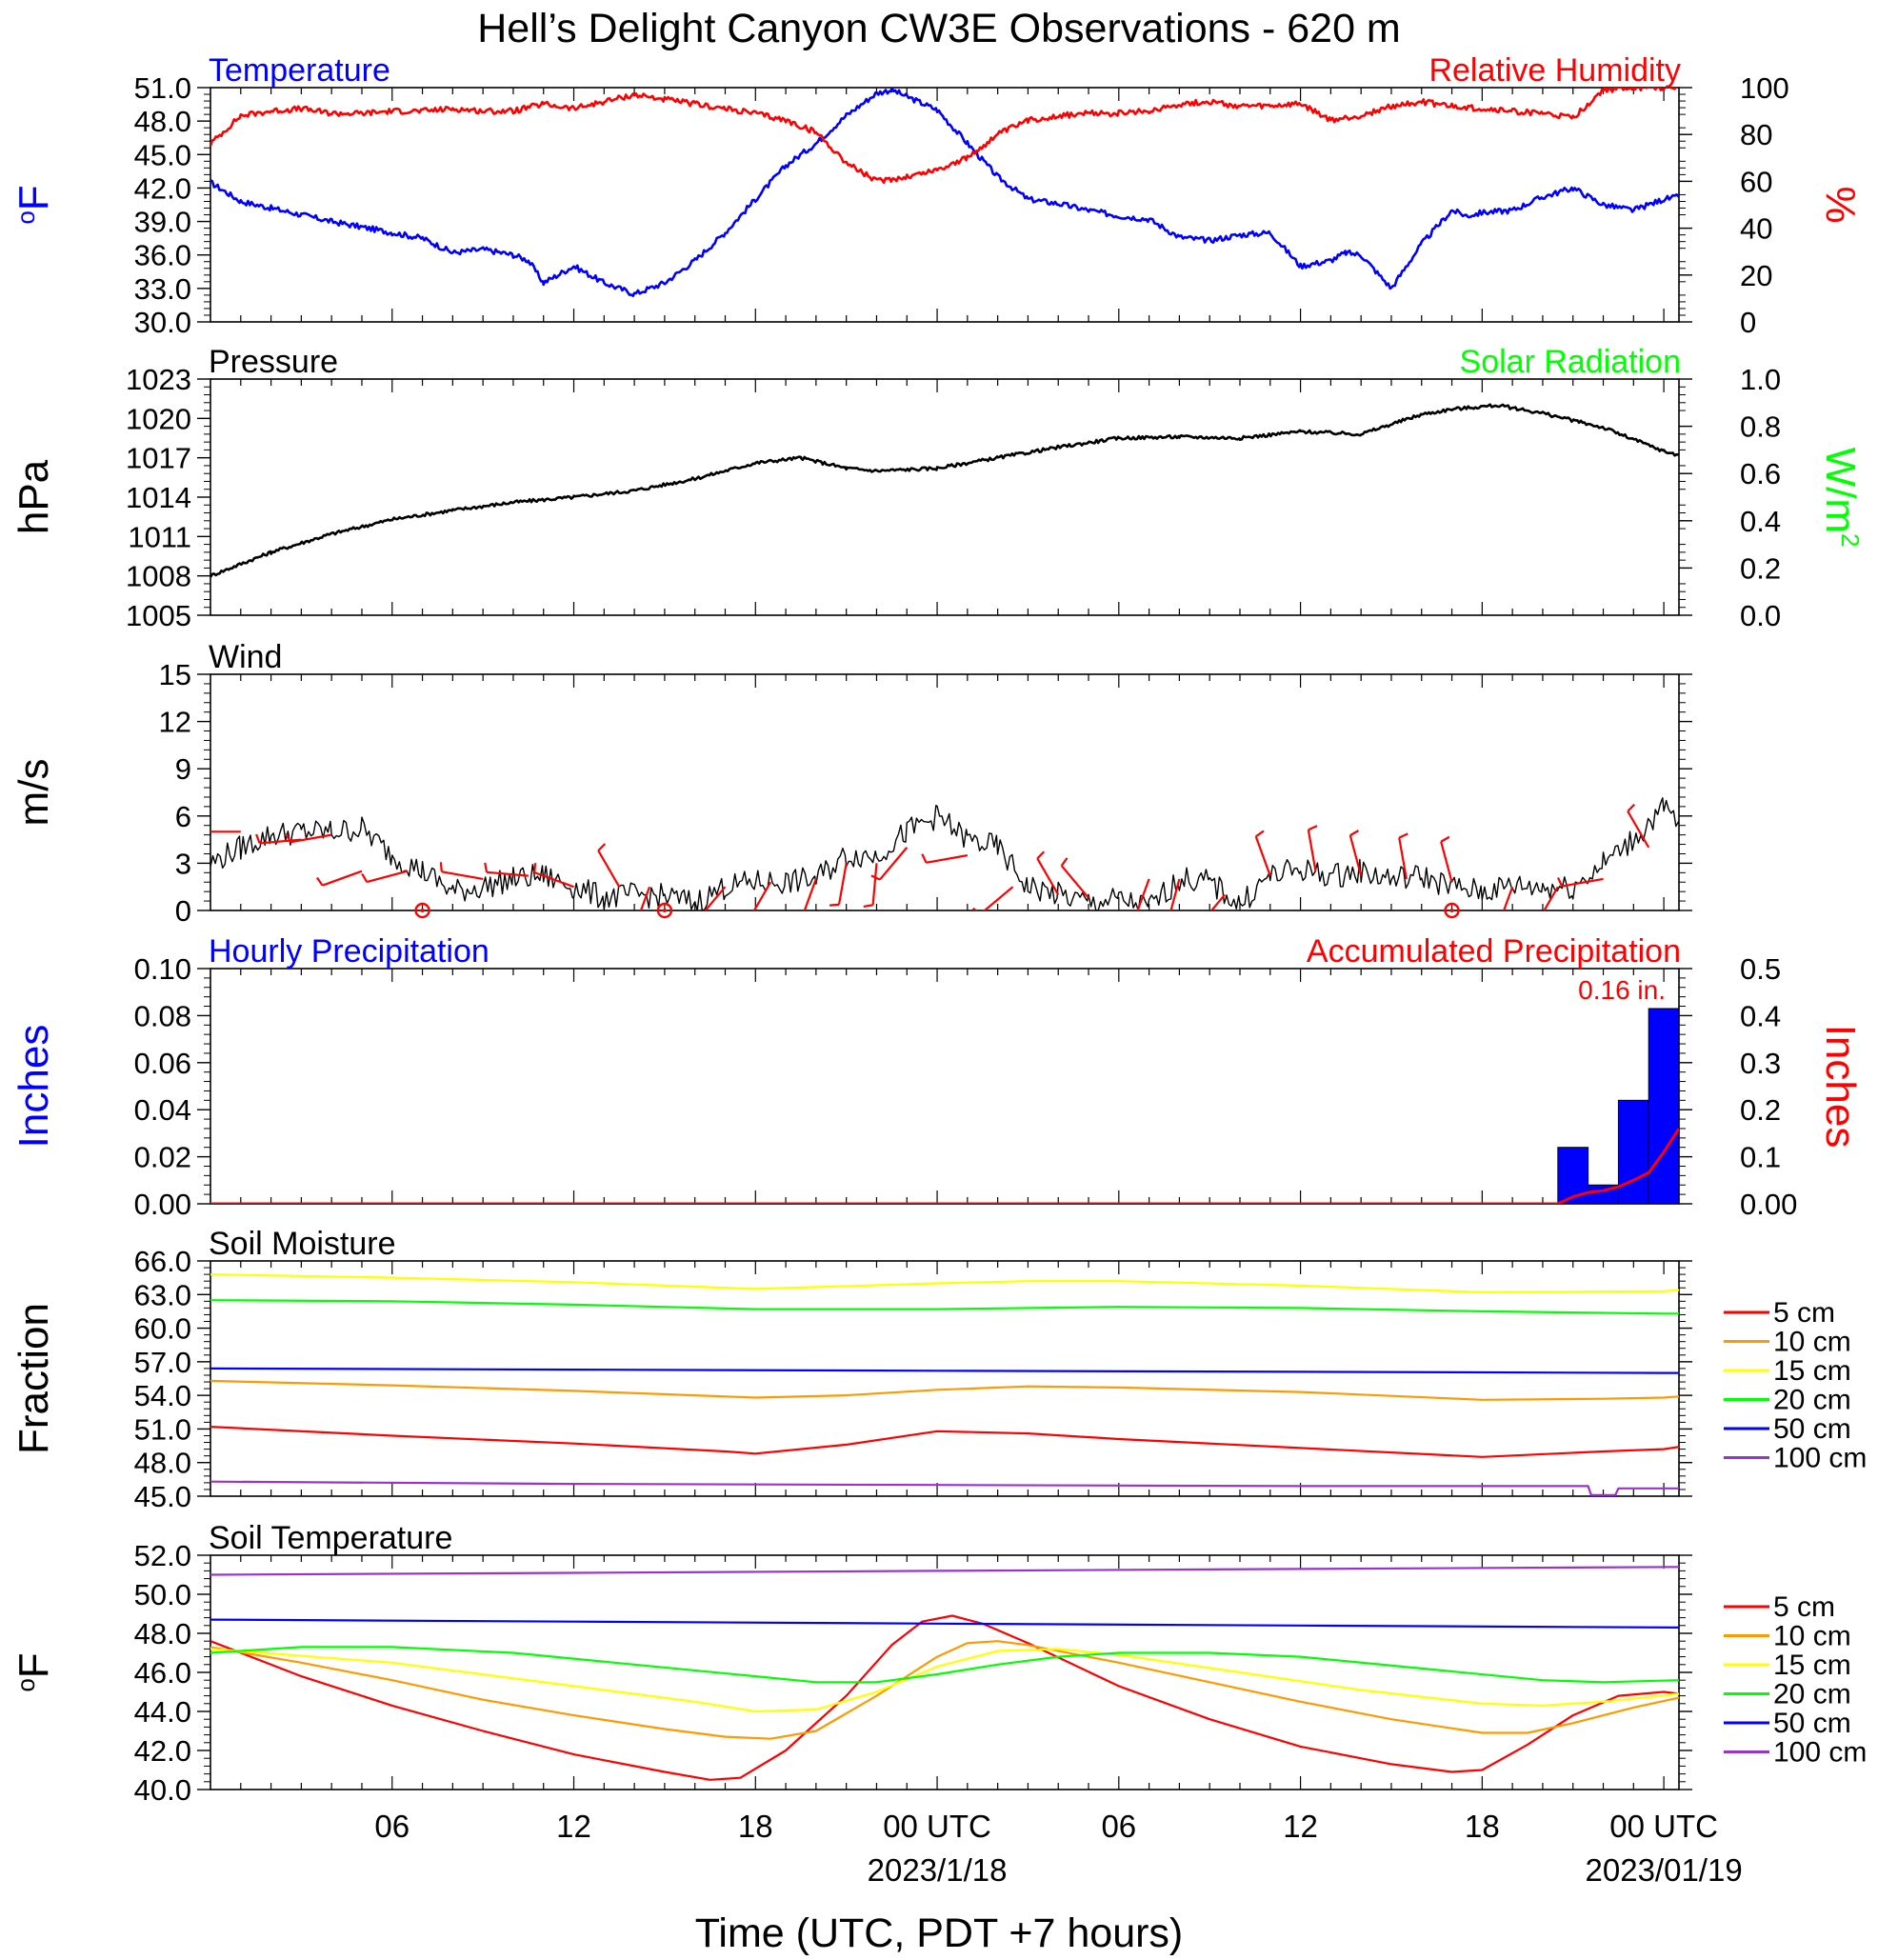  Describe the element at coordinates (330, 1538) in the screenshot. I see `panel-title-left: Soil Temperature` at that location.